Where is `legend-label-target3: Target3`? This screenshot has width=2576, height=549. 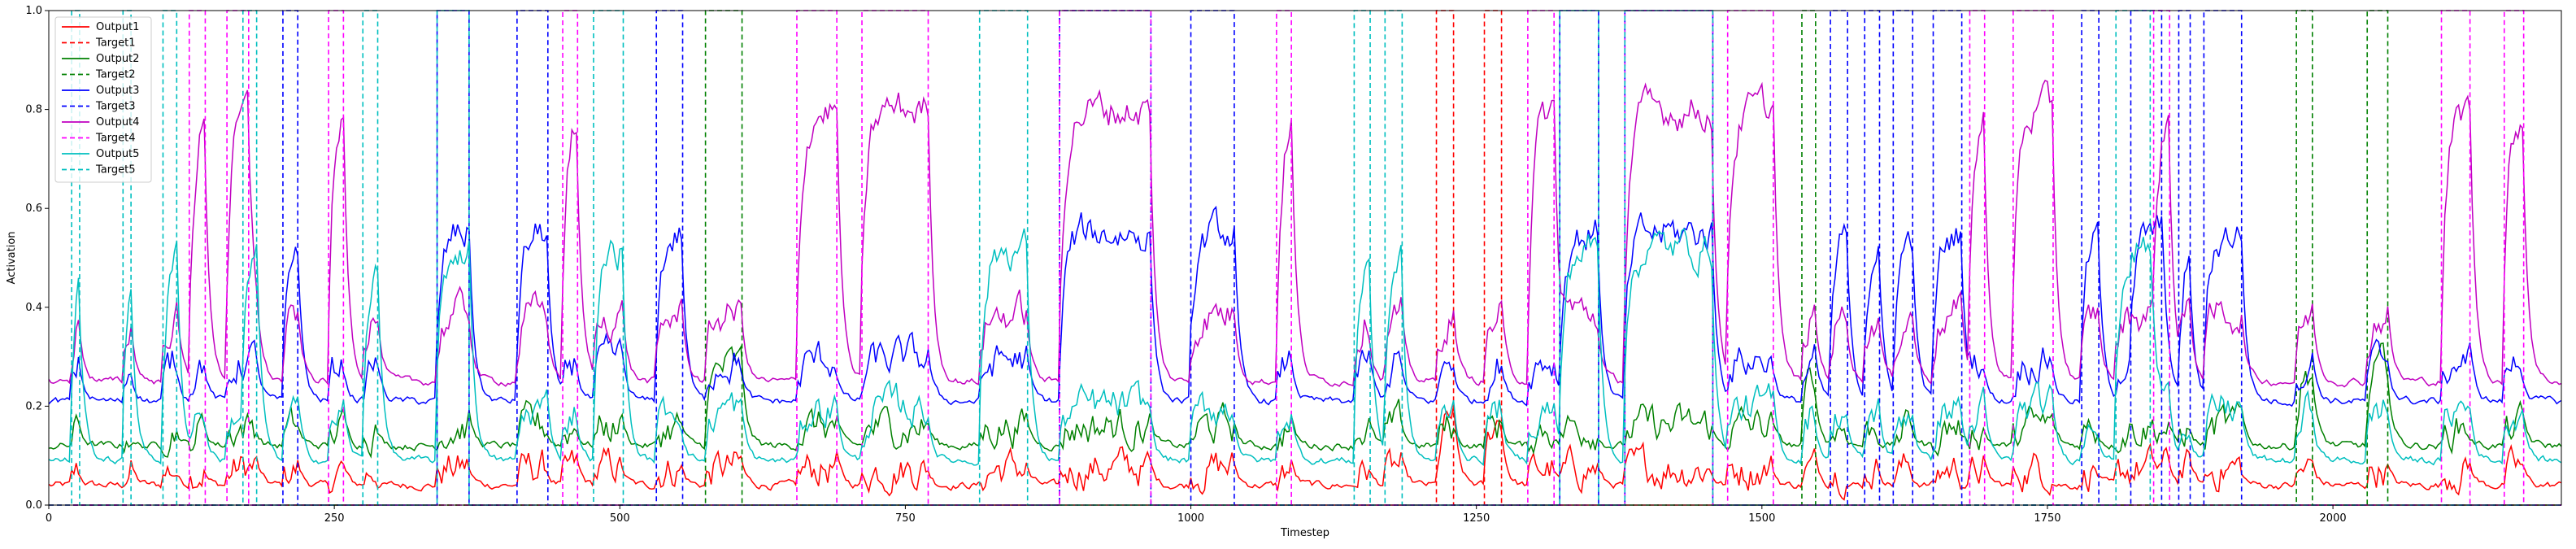
legend-label-target3: Target3 is located at coordinates (115, 107).